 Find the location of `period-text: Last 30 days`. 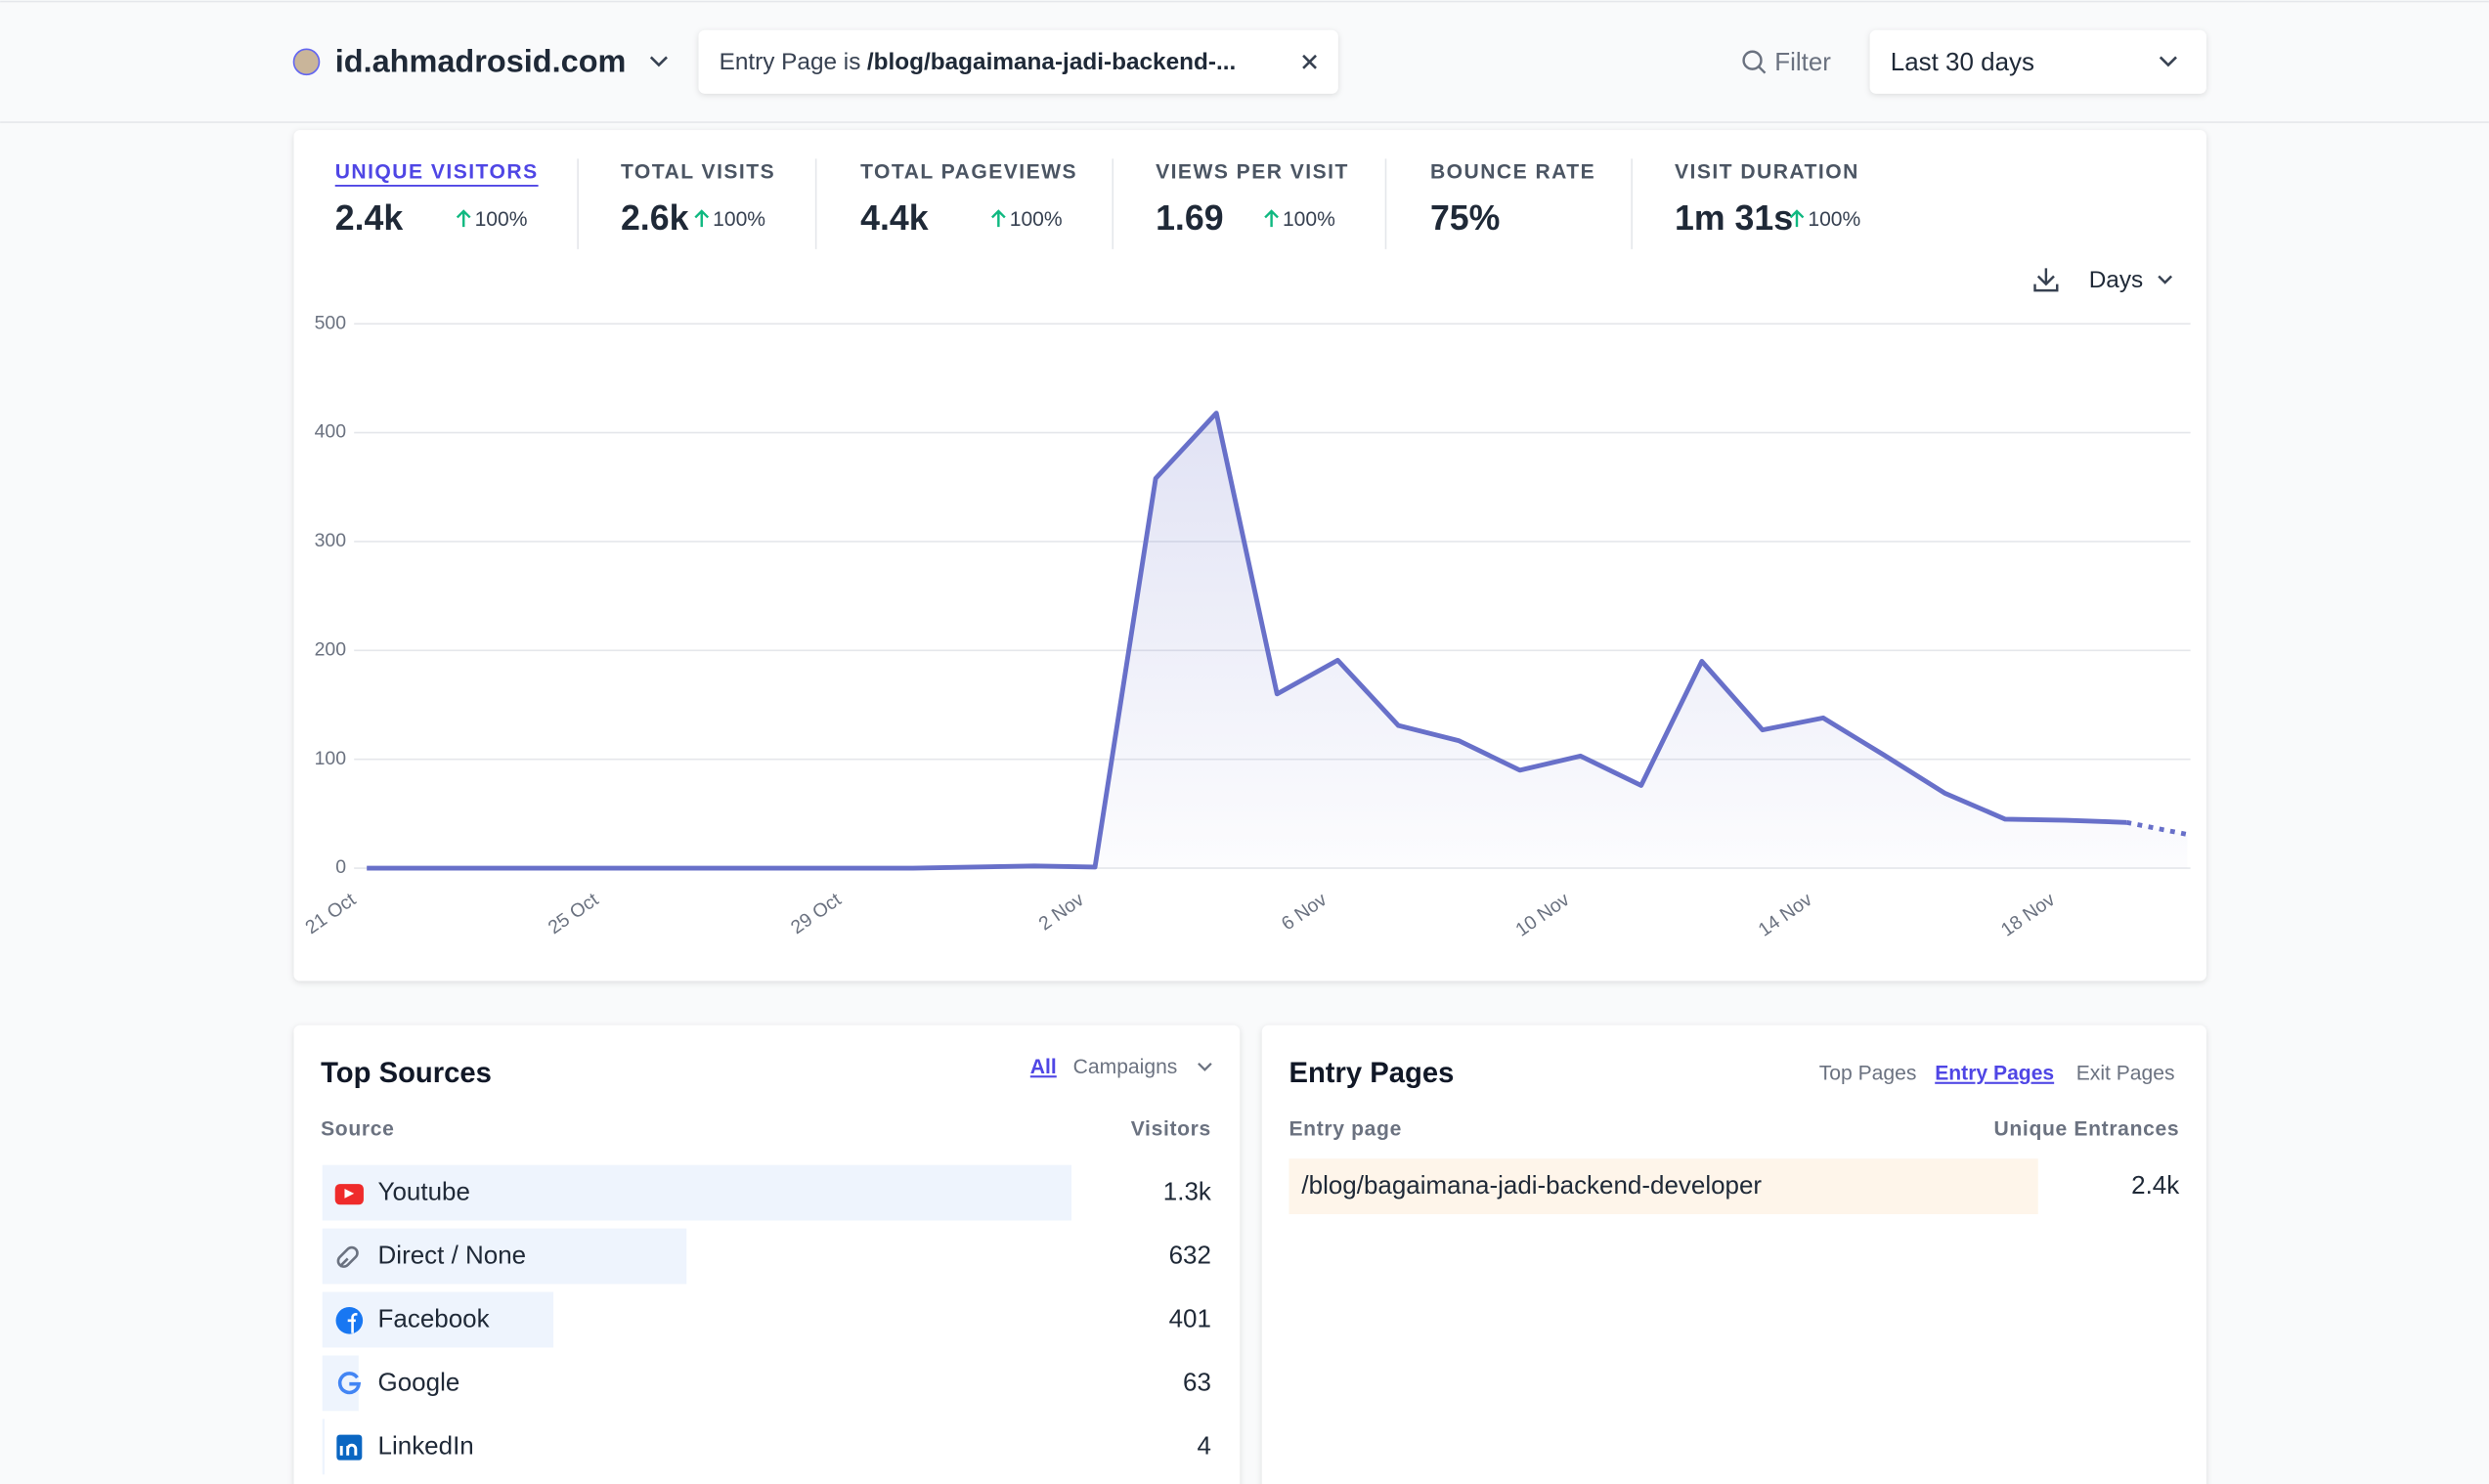

period-text: Last 30 days is located at coordinates (1962, 61).